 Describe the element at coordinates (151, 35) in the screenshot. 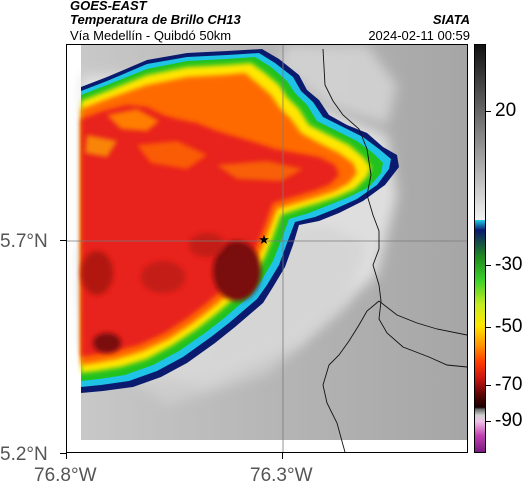

I see `region-subtitle: Vía Medellín - Quibdó 50km` at that location.